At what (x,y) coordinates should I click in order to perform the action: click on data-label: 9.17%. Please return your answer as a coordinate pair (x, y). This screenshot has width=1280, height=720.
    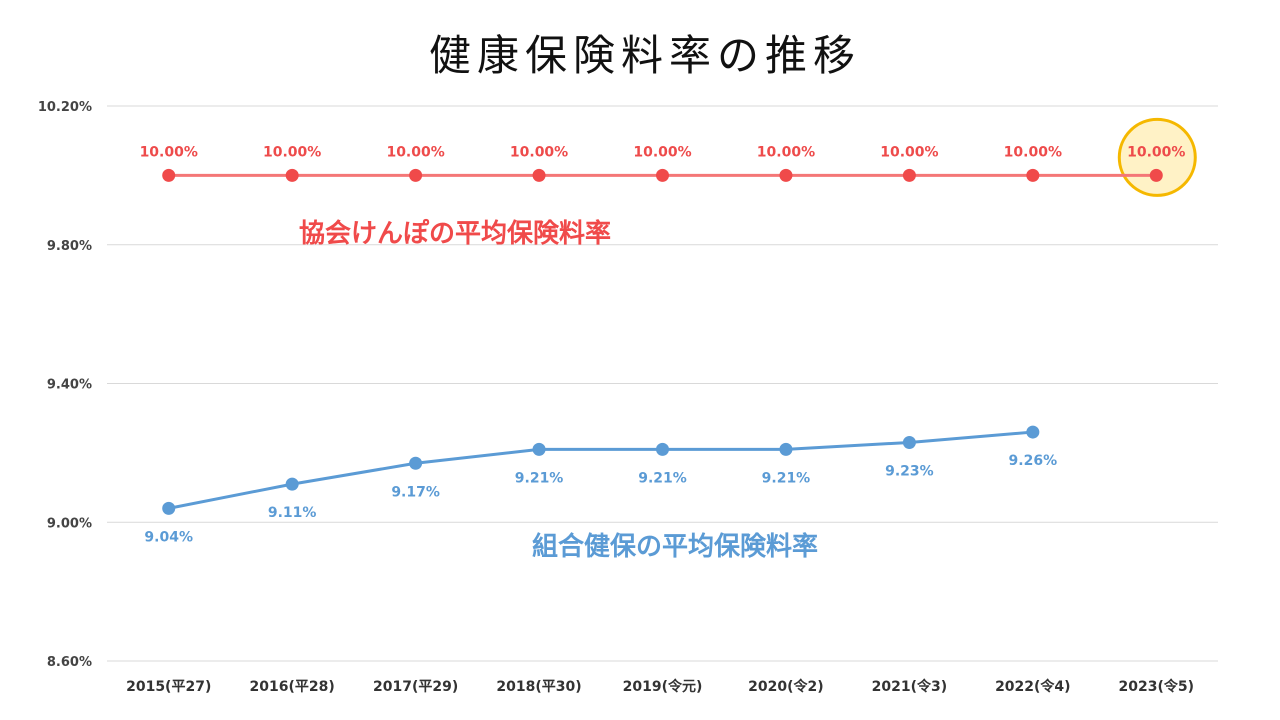
    Looking at the image, I should click on (415, 492).